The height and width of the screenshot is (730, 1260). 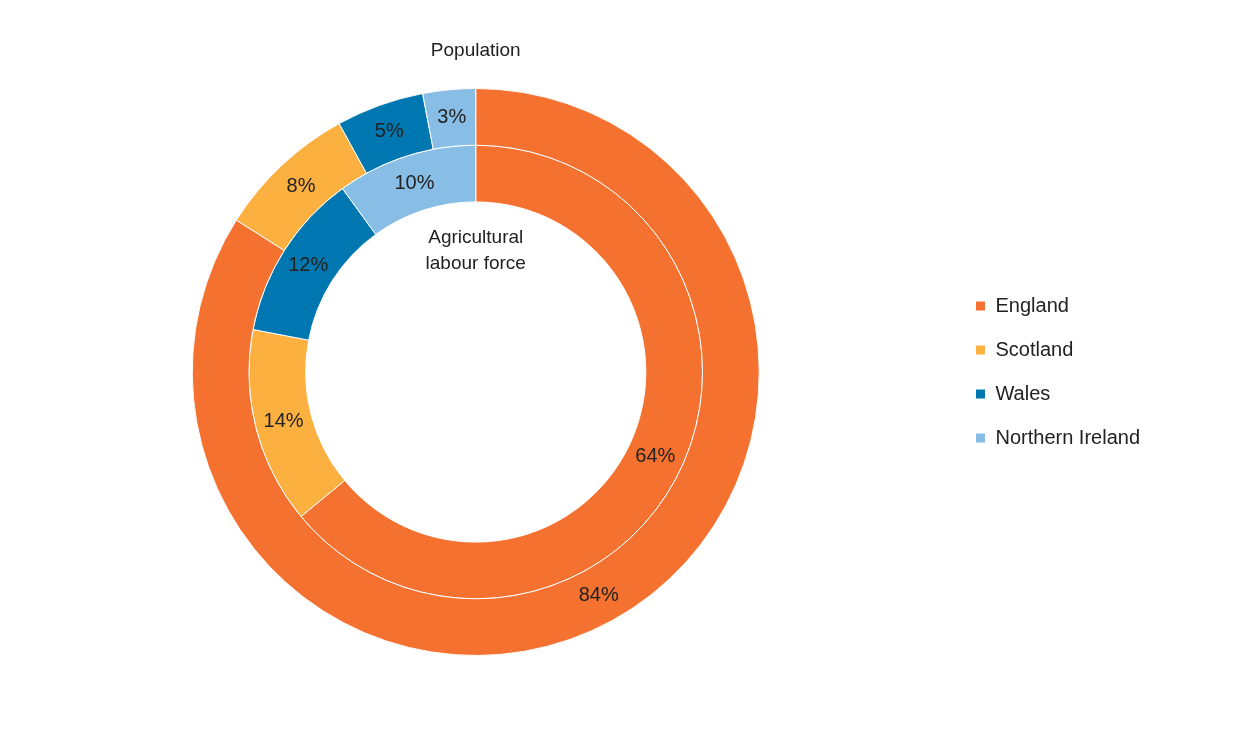 I want to click on slice-label: Agricultural labour force, so click(x=475, y=250).